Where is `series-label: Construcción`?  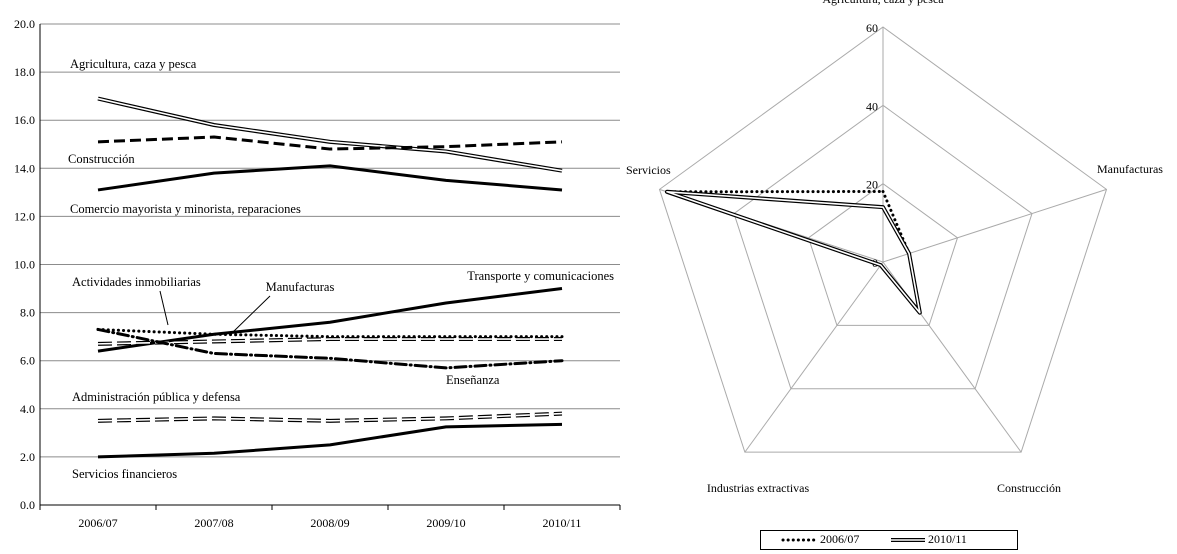
series-label: Construcción is located at coordinates (101, 159).